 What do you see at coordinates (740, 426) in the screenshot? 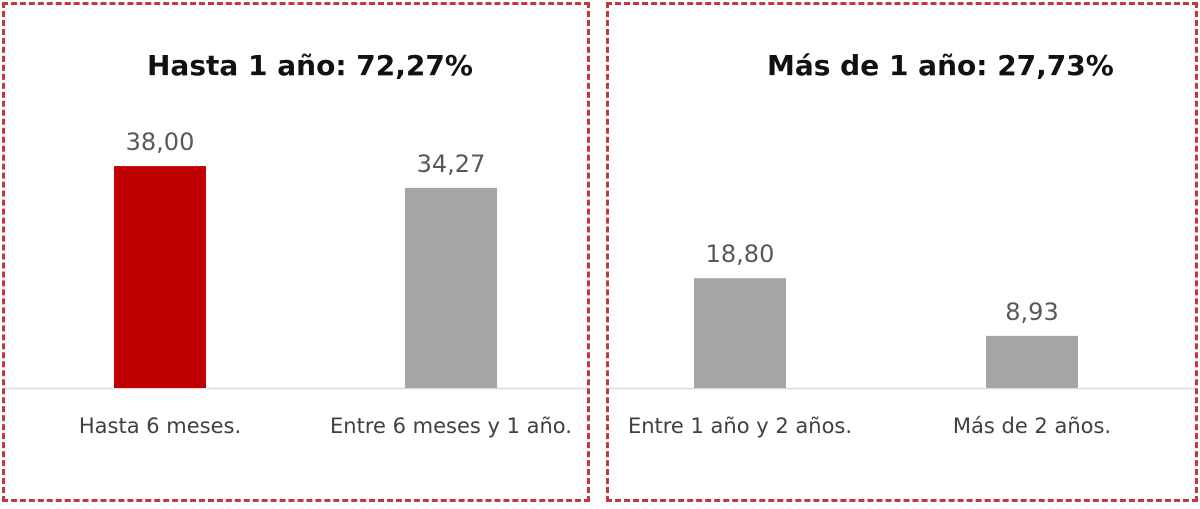
I see `category-tick-label: Entre 1 año y 2 años.` at bounding box center [740, 426].